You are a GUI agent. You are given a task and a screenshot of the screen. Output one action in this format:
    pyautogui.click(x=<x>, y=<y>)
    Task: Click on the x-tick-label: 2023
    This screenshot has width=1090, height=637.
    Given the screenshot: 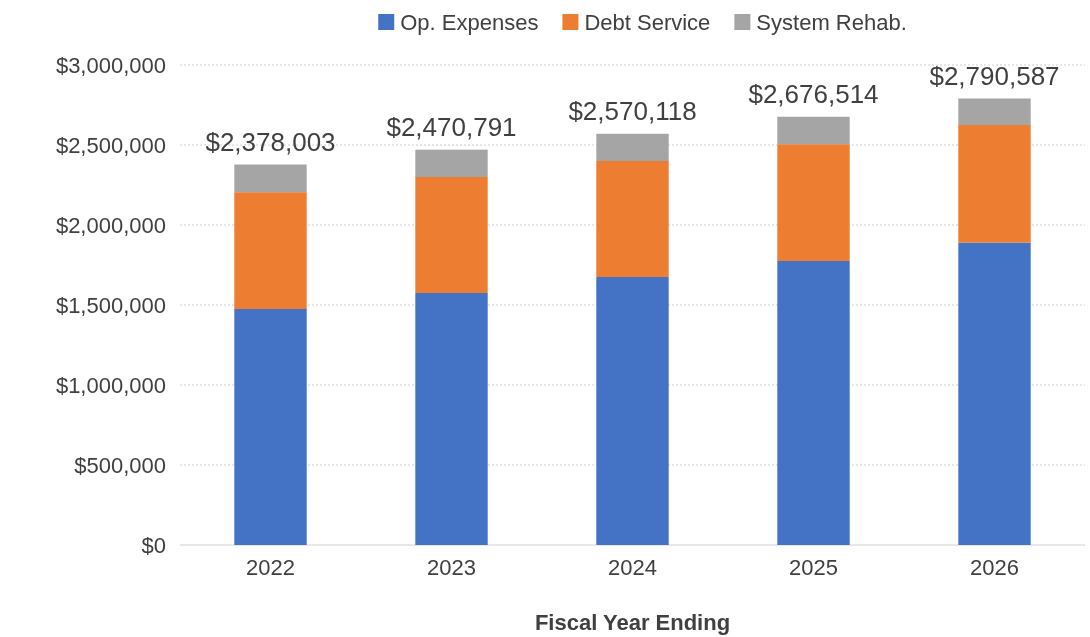 What is the action you would take?
    pyautogui.click(x=451, y=567)
    